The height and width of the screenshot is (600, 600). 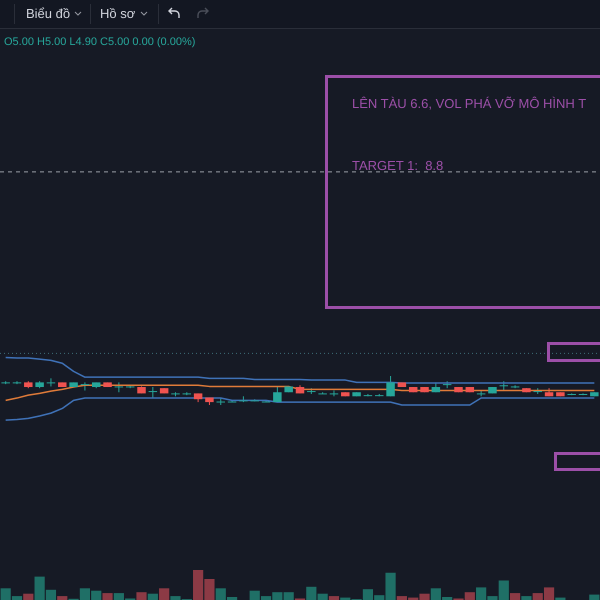 I want to click on text: TARGET 1: 8.8, so click(x=398, y=165).